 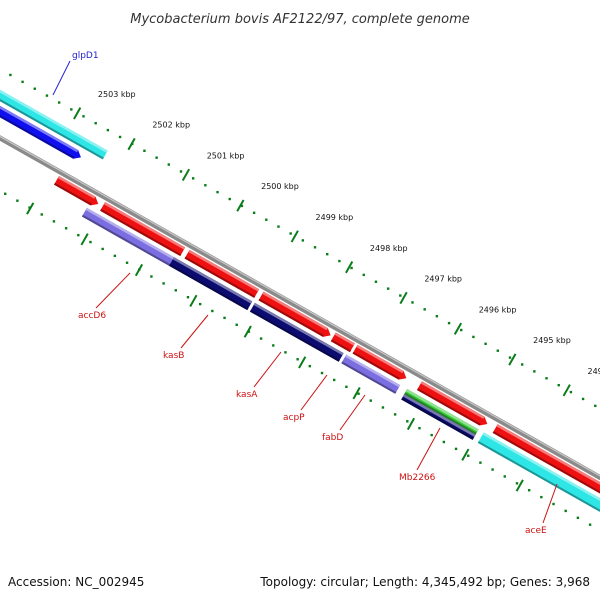 I want to click on red-gene-6-shine, so click(x=380, y=359).